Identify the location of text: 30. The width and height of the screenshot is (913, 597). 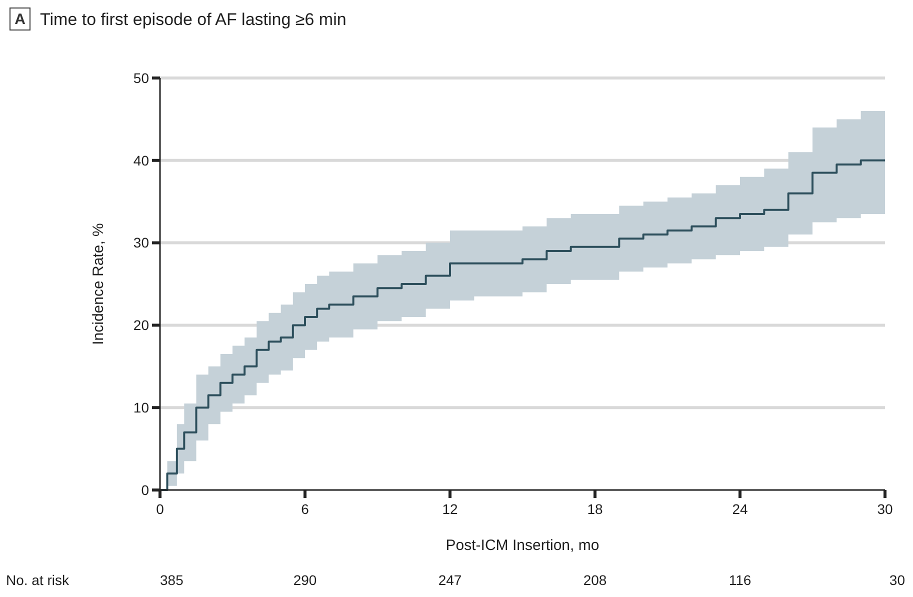
(897, 580).